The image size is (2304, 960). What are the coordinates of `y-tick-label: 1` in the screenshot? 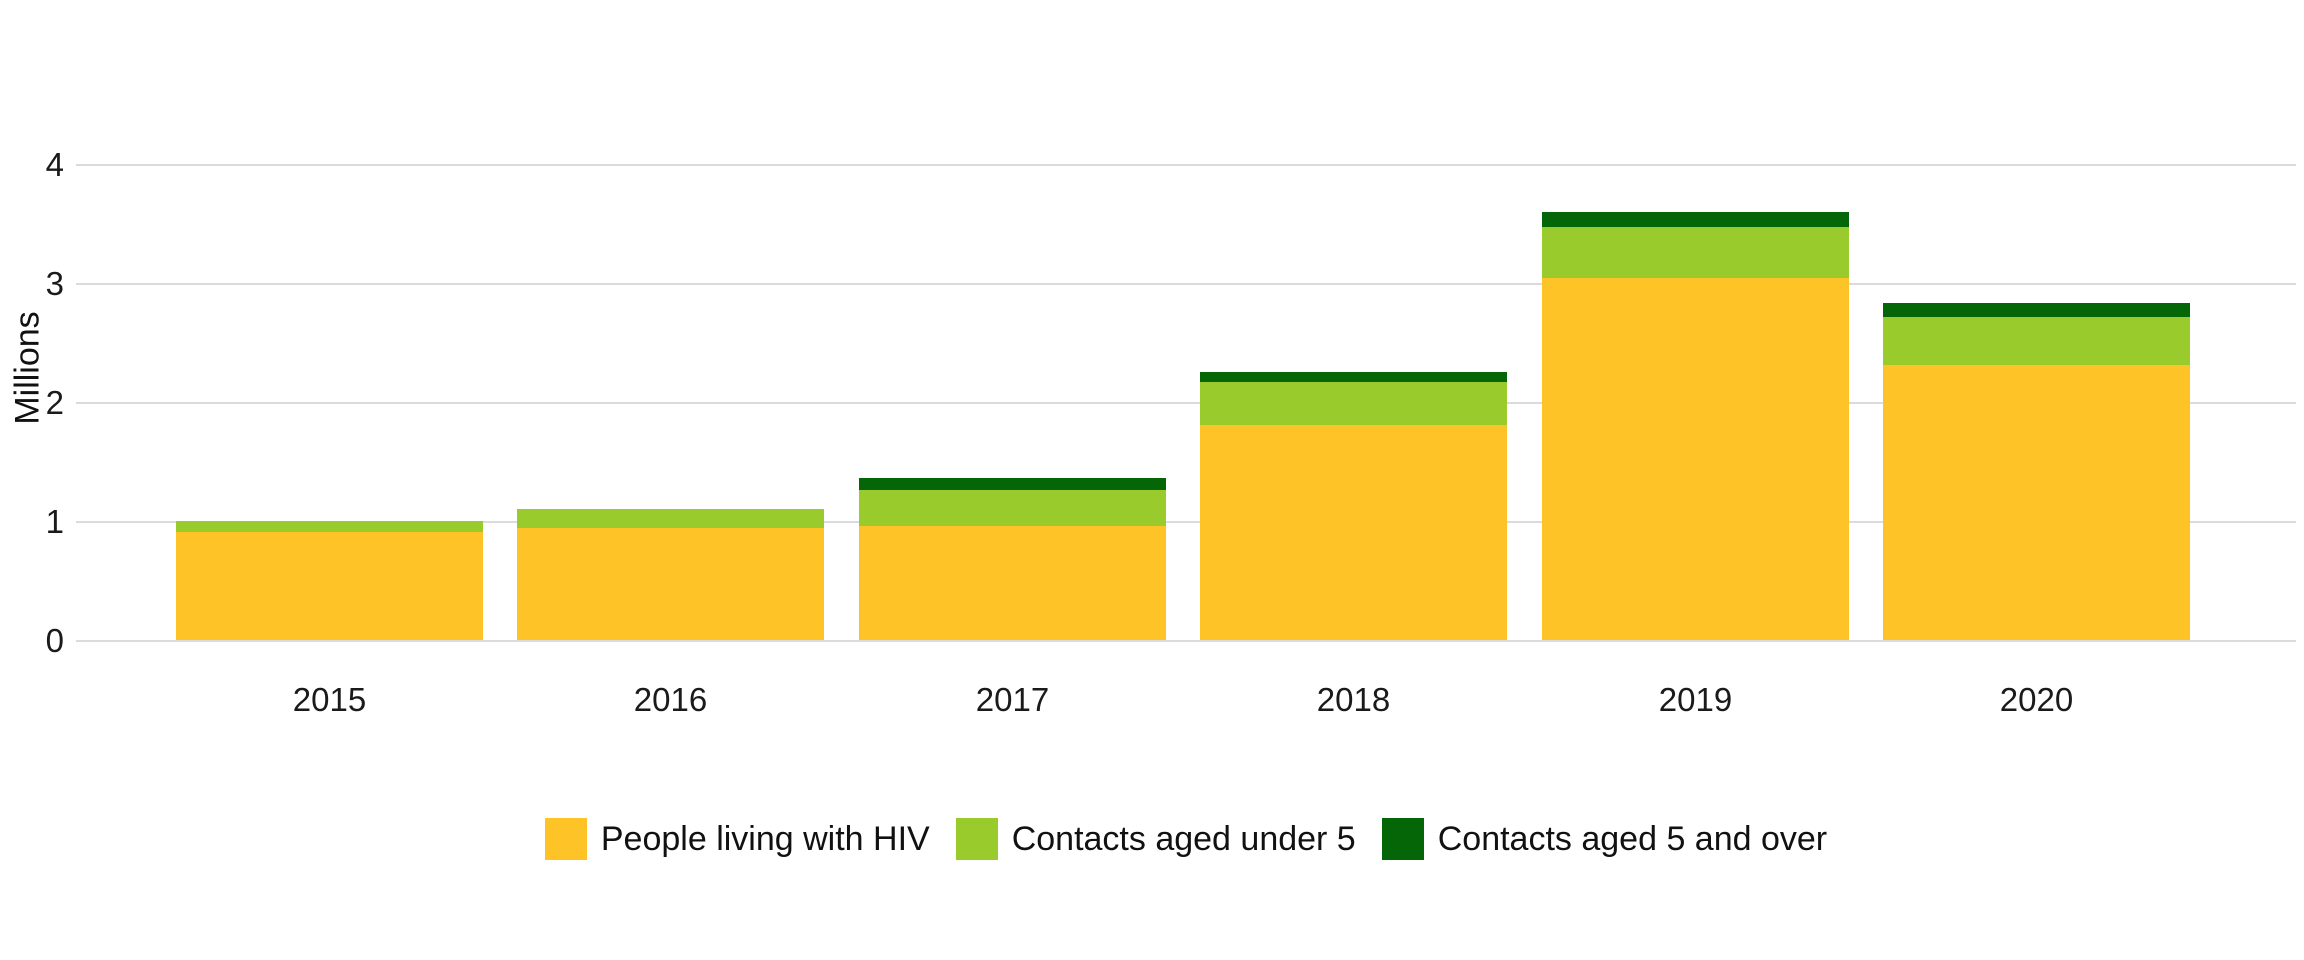 It's located at (54, 521).